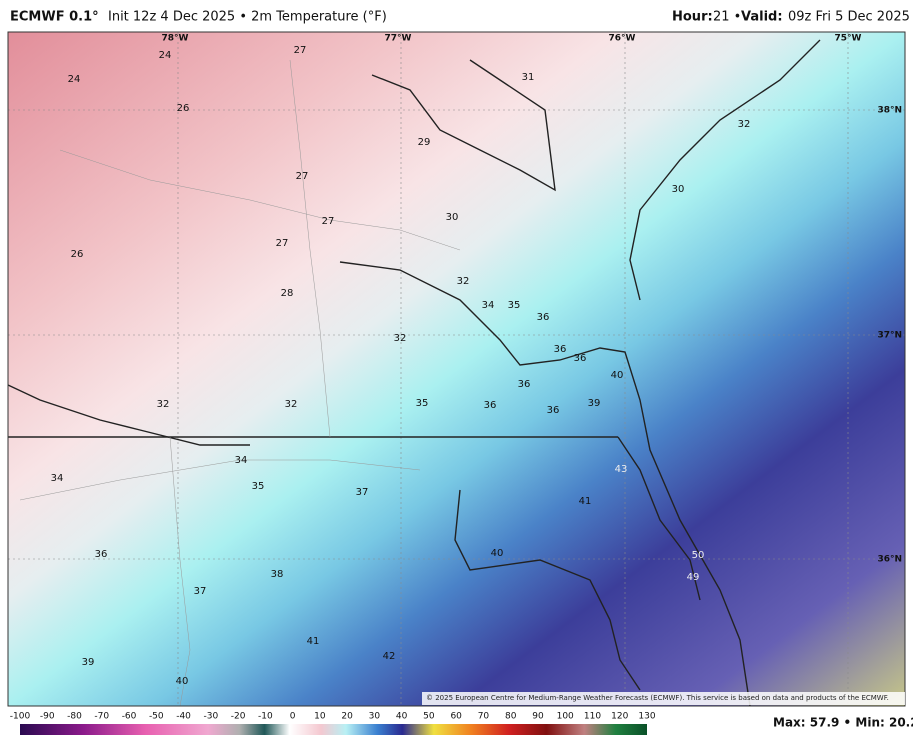 This screenshot has width=913, height=750. Describe the element at coordinates (889, 111) in the screenshot. I see `latitude-label: 38°N` at that location.